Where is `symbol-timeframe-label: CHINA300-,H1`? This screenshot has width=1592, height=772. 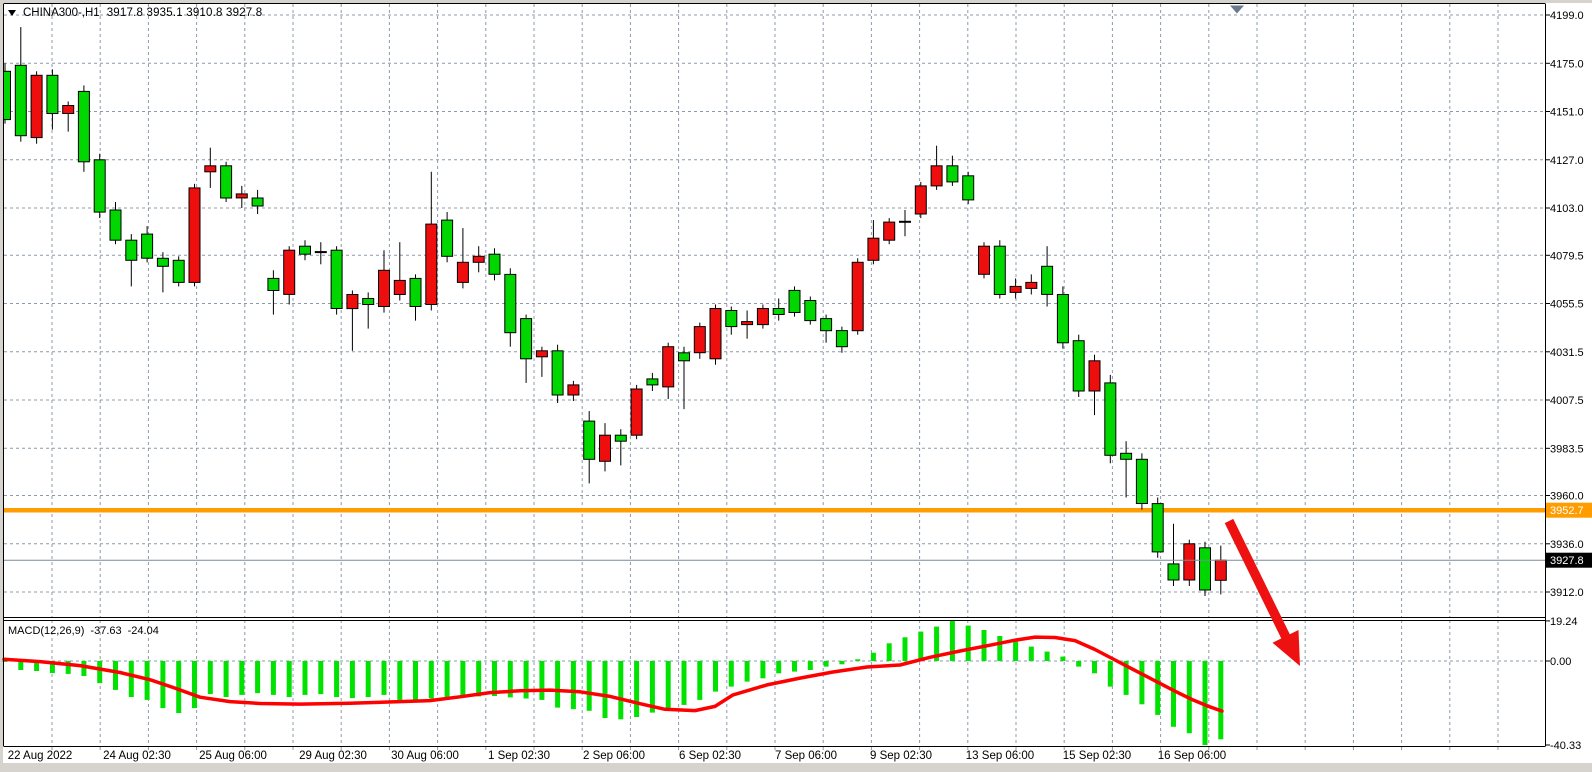
symbol-timeframe-label: CHINA300-,H1 is located at coordinates (61, 13).